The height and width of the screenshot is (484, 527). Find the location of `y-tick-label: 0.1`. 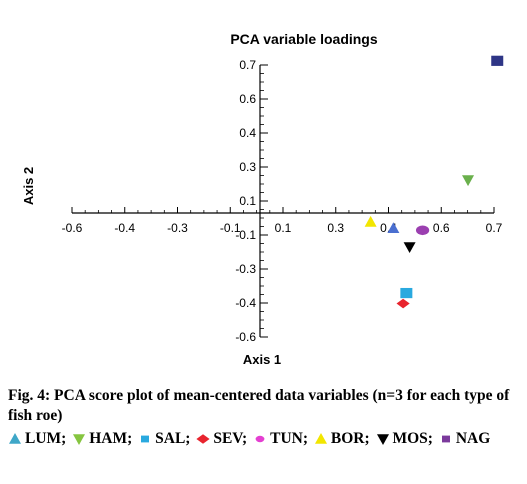

y-tick-label: 0.1 is located at coordinates (247, 201).